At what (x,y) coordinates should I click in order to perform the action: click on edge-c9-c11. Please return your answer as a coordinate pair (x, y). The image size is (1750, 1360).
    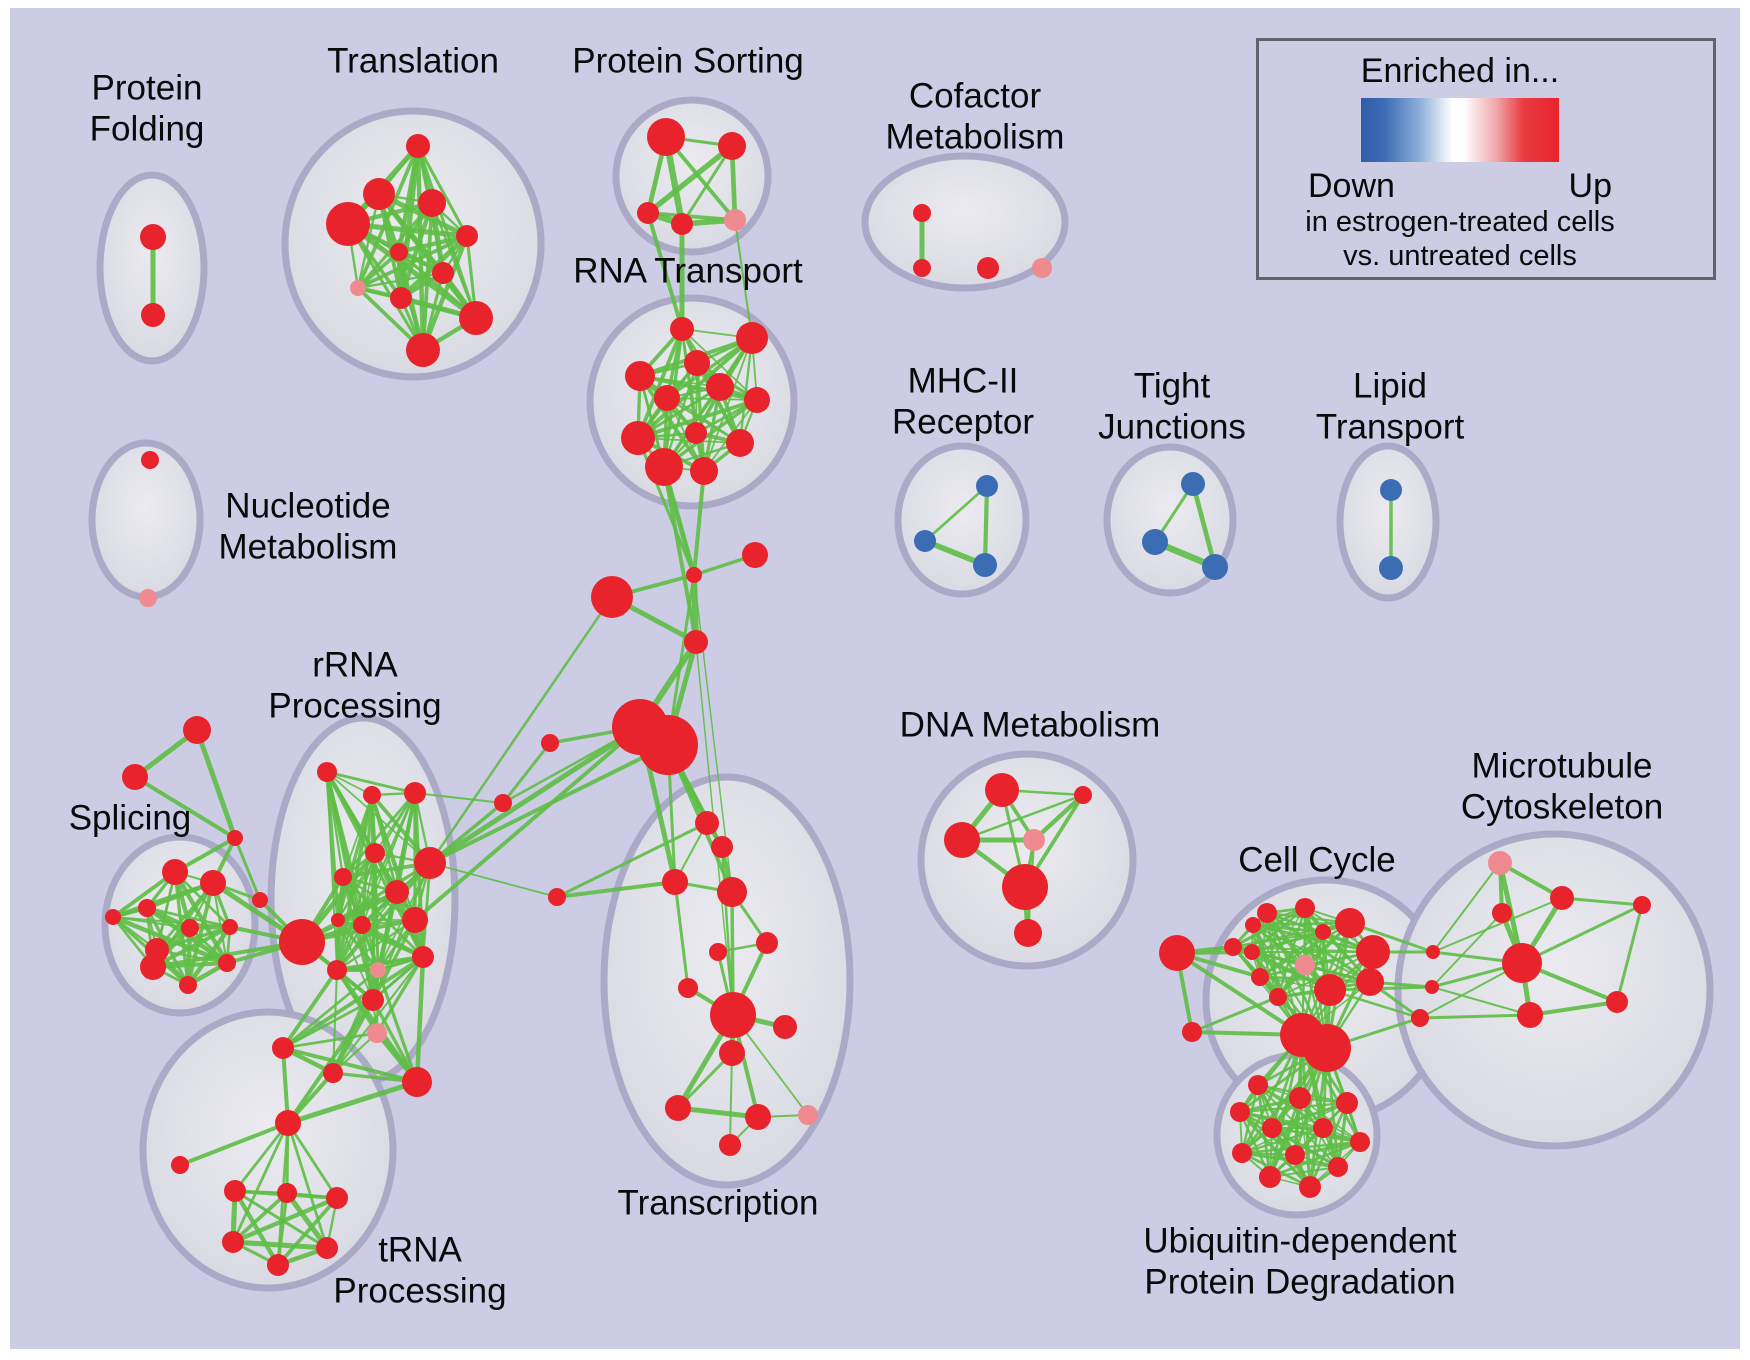
    Looking at the image, I should click on (1325, 974).